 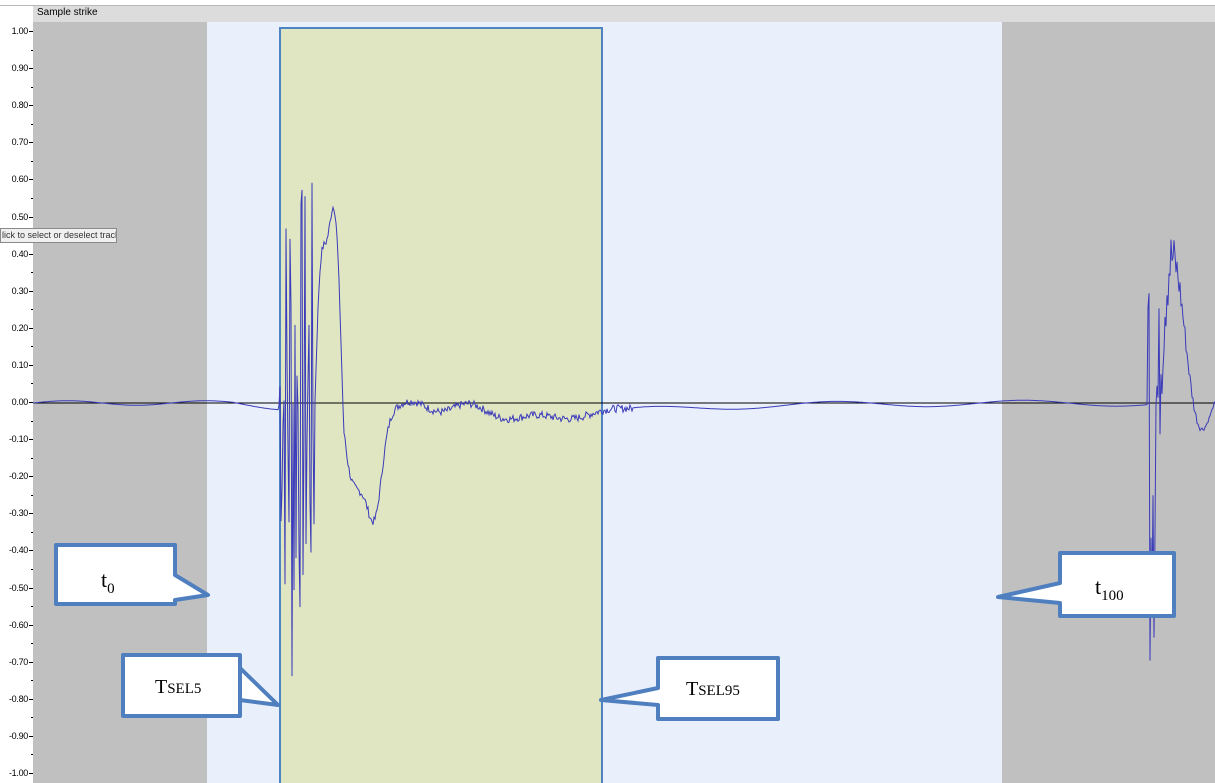 I want to click on top-border, so click(x=607, y=3).